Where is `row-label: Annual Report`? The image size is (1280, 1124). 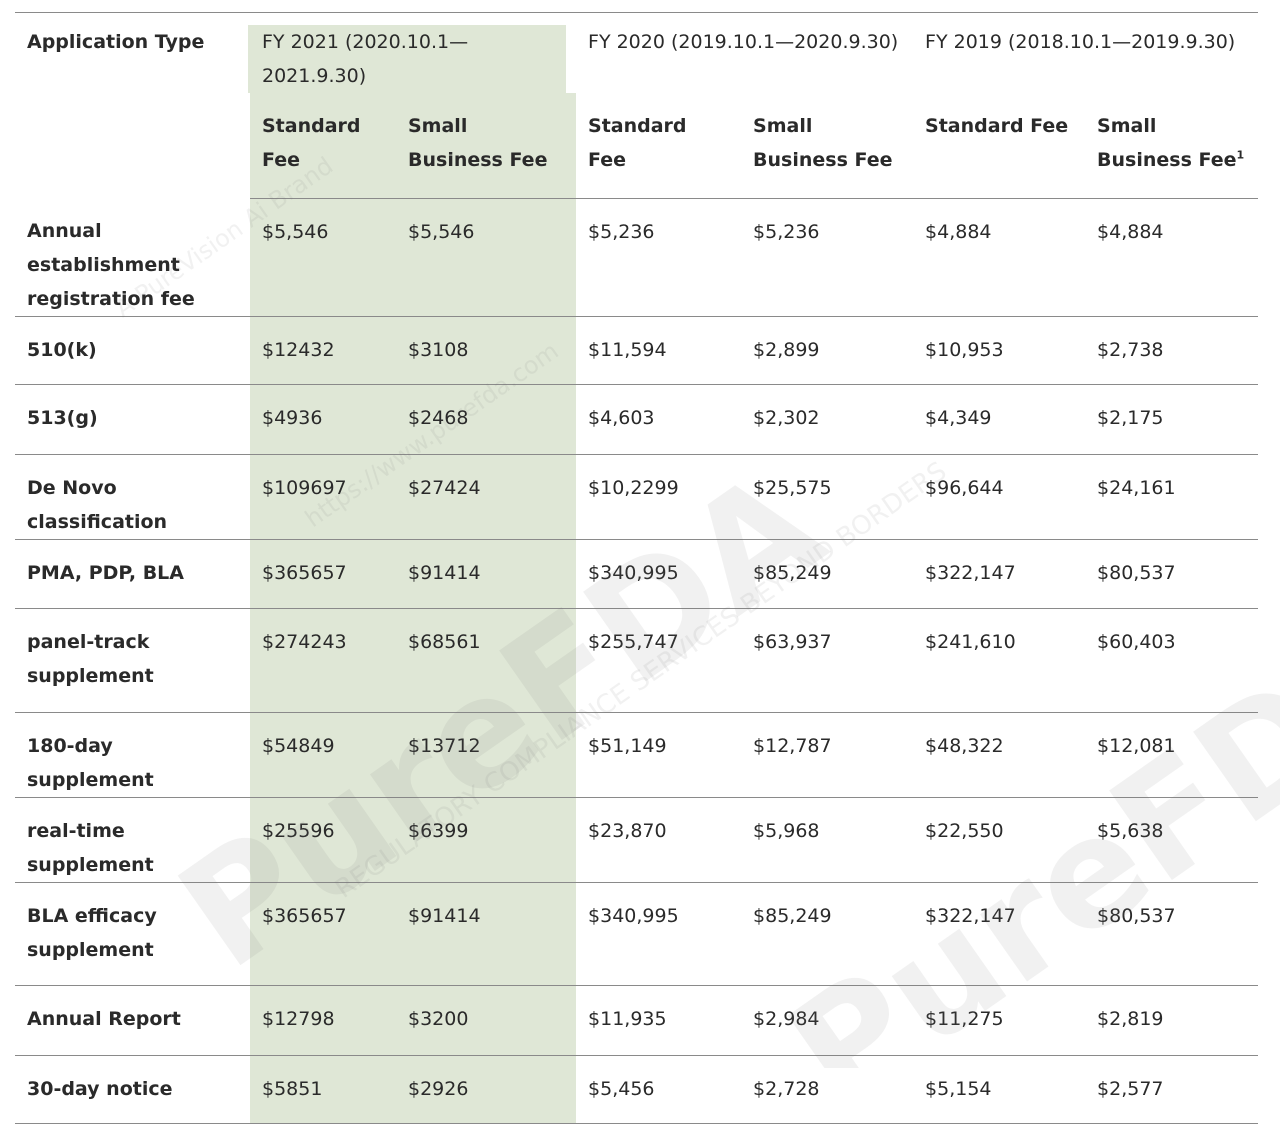
row-label: Annual Report is located at coordinates (132, 1020).